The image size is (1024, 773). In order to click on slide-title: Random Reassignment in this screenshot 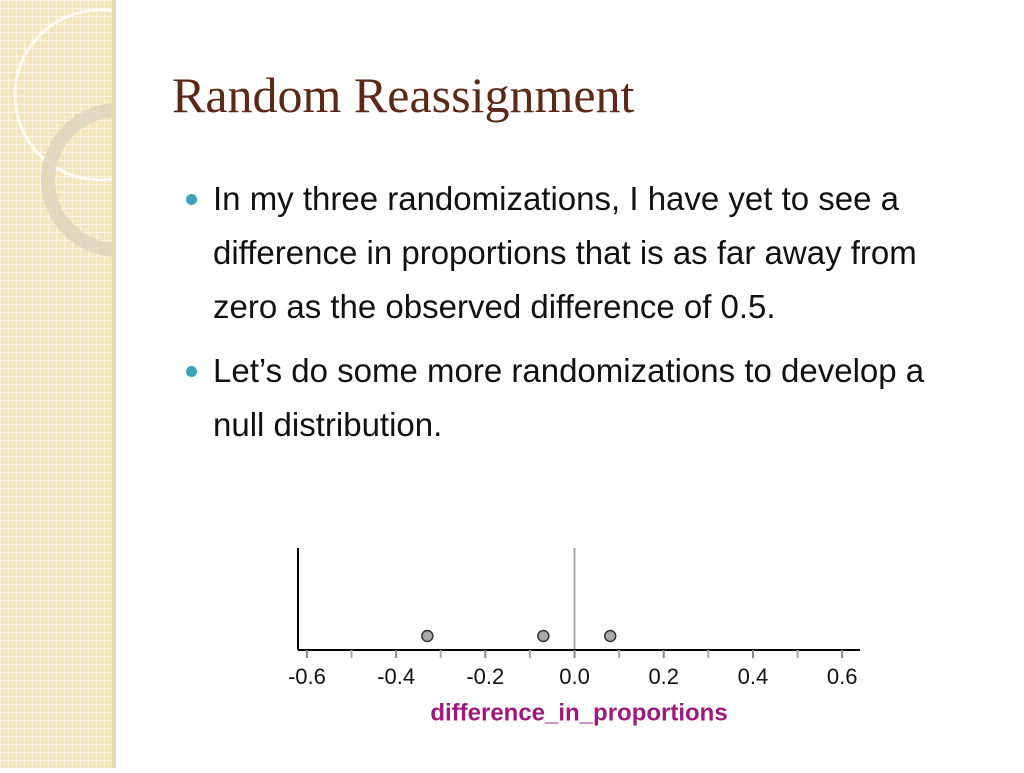, I will do `click(403, 95)`.